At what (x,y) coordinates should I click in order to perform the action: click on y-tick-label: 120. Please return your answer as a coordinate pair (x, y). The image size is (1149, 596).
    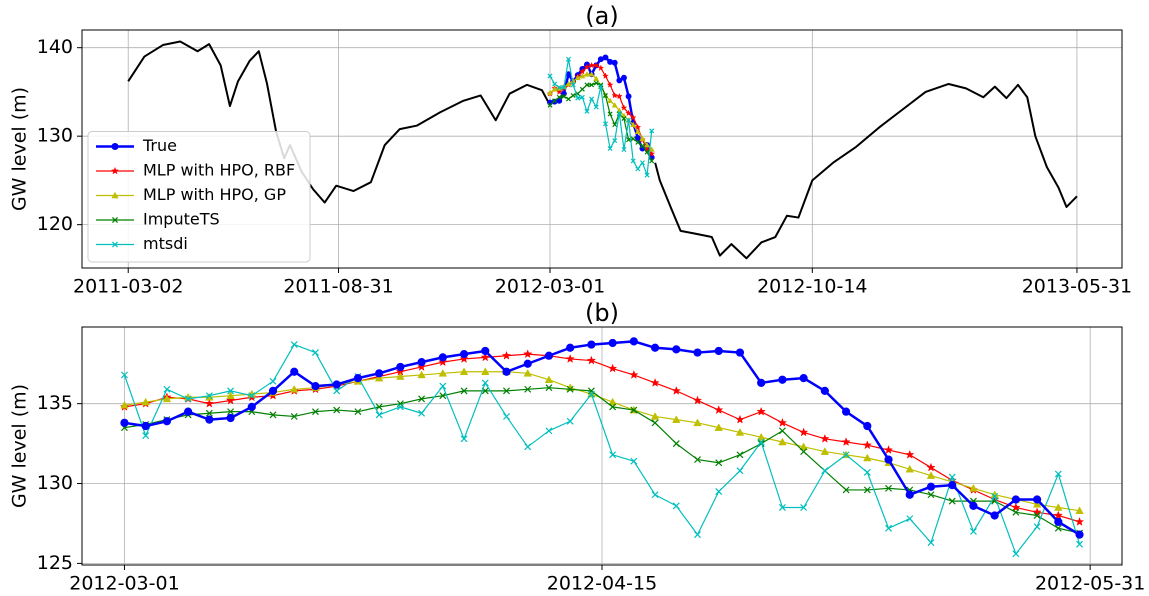
    Looking at the image, I should click on (55, 224).